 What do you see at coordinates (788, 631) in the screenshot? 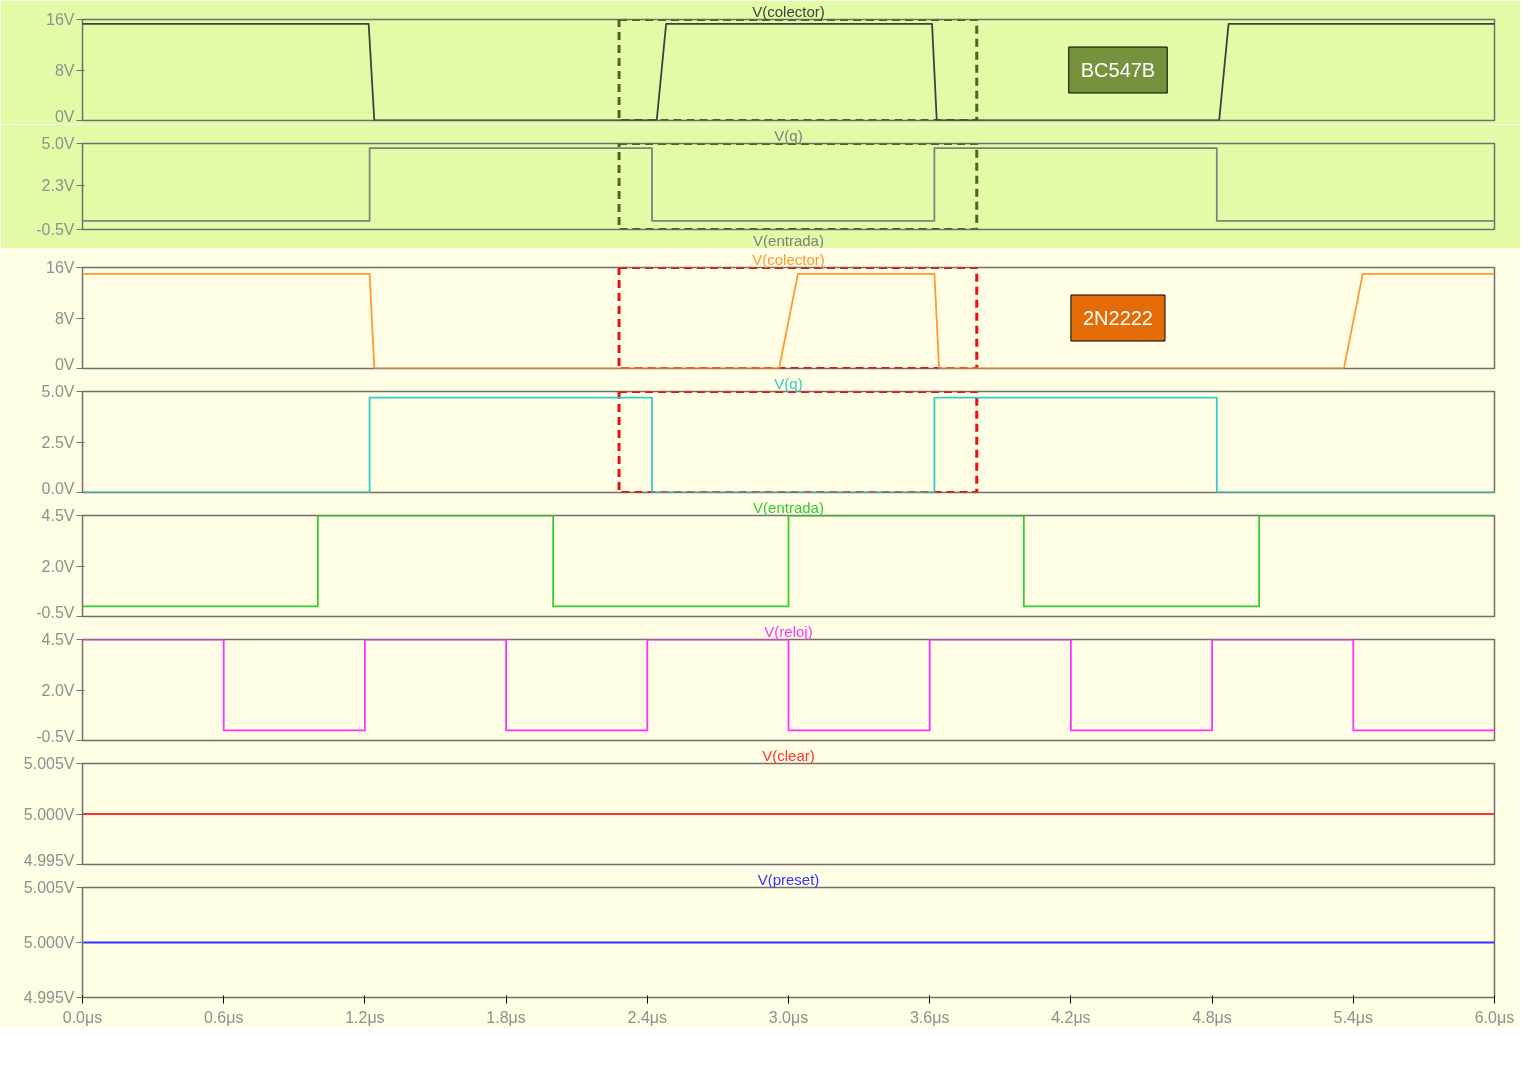
I see `chart-title: V(reloj)` at bounding box center [788, 631].